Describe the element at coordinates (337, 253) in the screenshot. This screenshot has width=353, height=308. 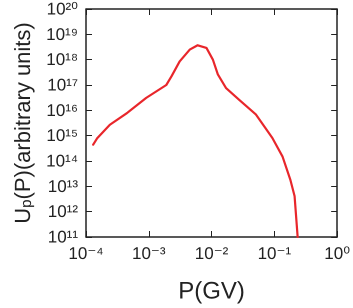
I see `x-tick-label: 10⁰` at that location.